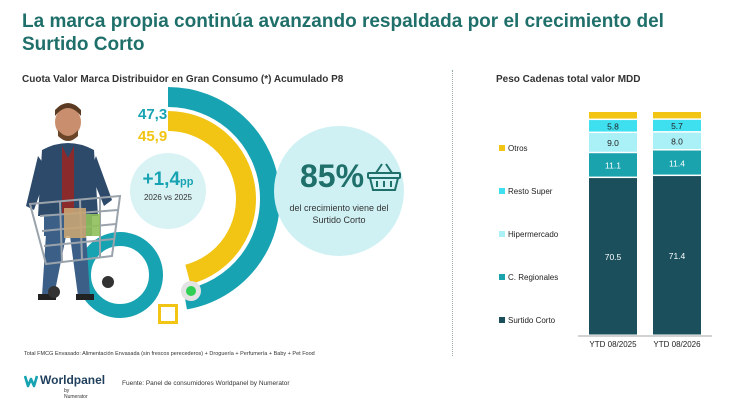 Image resolution: width=740 pixels, height=400 pixels. What do you see at coordinates (168, 314) in the screenshot?
I see `yellow-square-decoration` at bounding box center [168, 314].